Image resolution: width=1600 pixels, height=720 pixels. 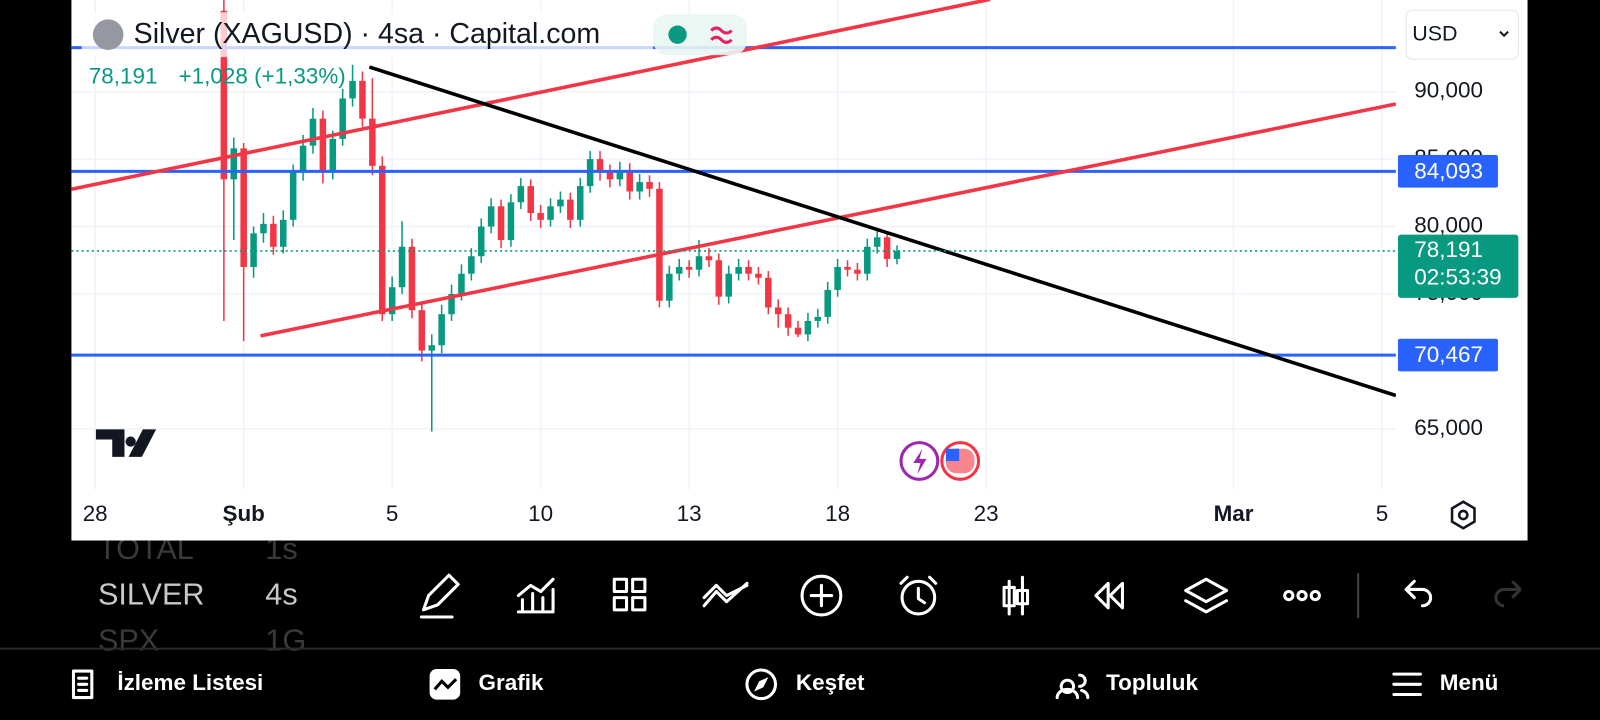 What do you see at coordinates (108, 34) in the screenshot?
I see `symbol-logo` at bounding box center [108, 34].